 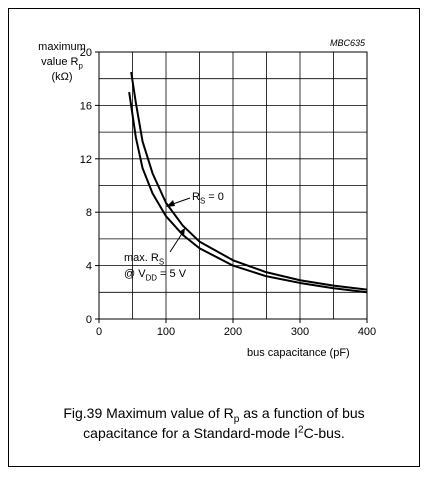 What do you see at coordinates (99, 332) in the screenshot?
I see `x-tick-label: 0` at bounding box center [99, 332].